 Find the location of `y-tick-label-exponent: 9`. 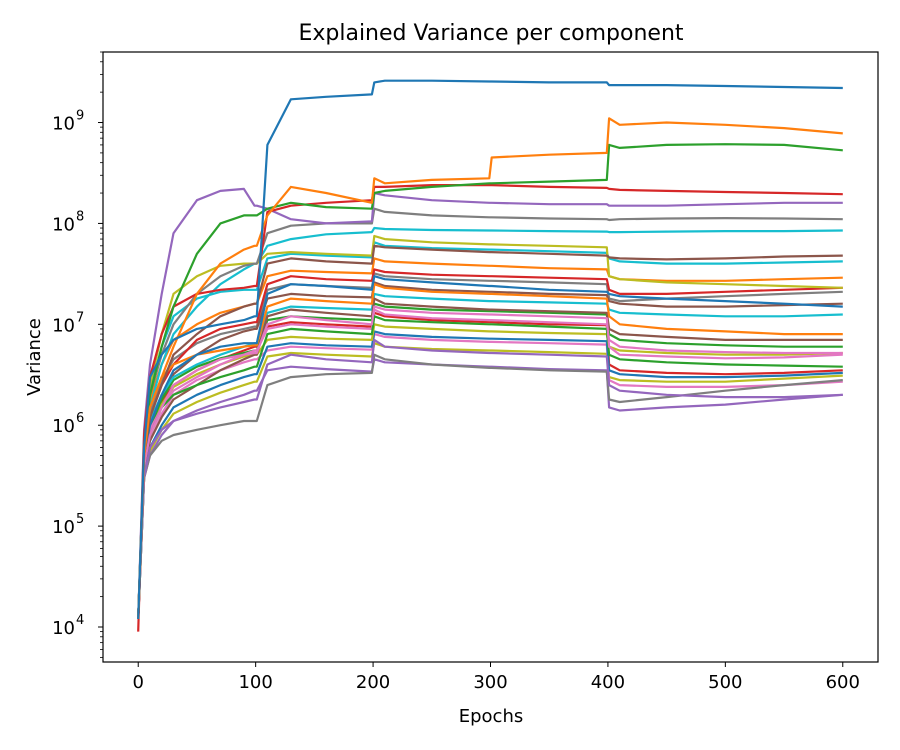

y-tick-label-exponent: 9 is located at coordinates (80, 116).